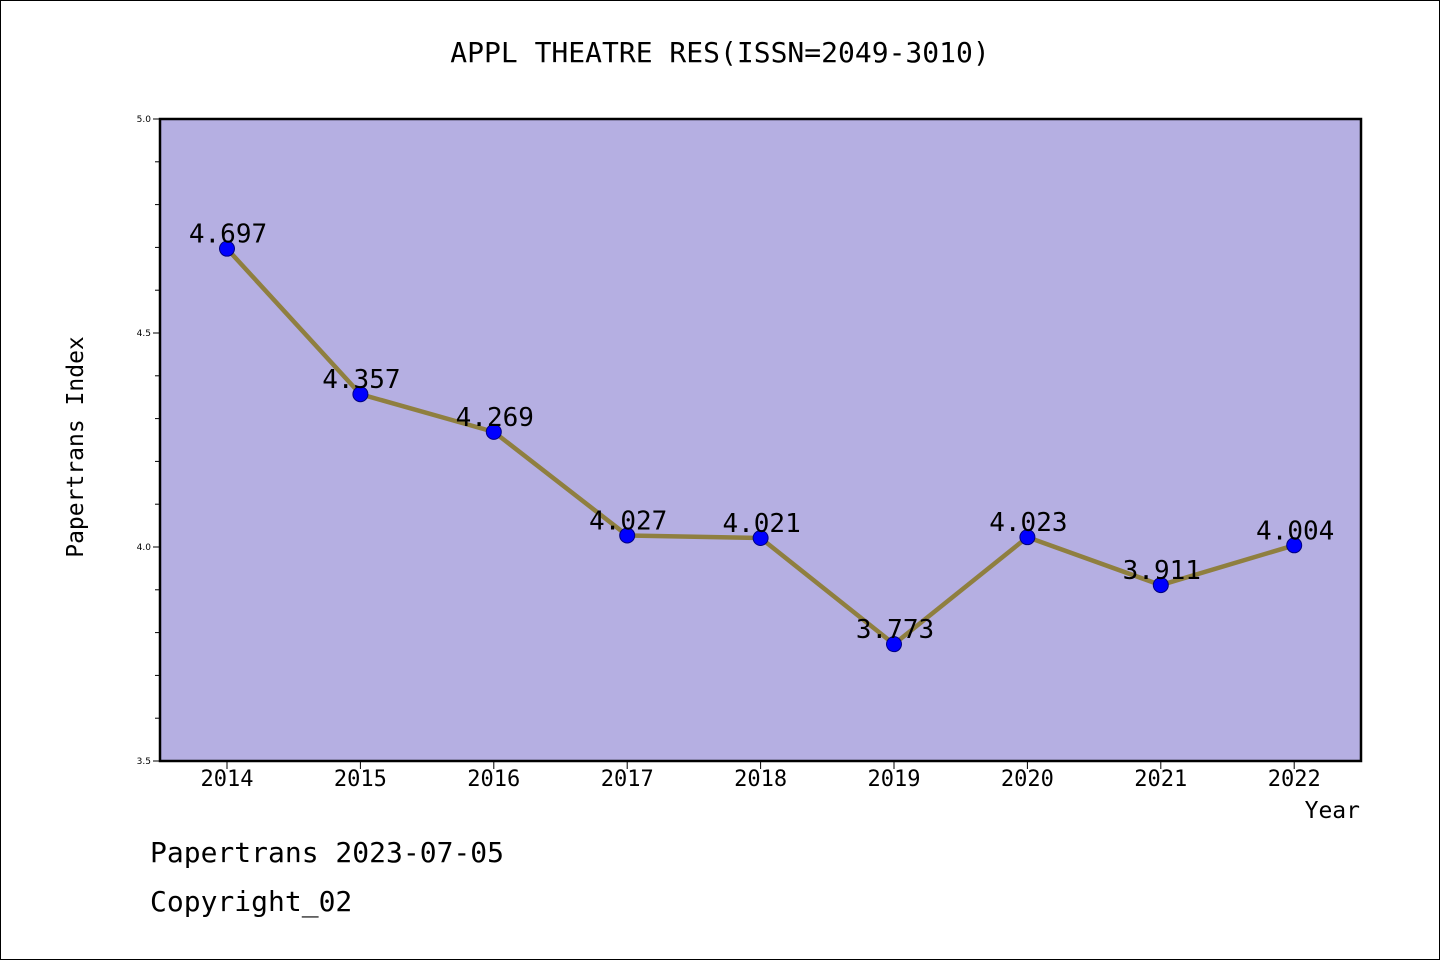 This screenshot has height=960, width=1440. Describe the element at coordinates (894, 779) in the screenshot. I see `x-tick-label: 2019` at that location.